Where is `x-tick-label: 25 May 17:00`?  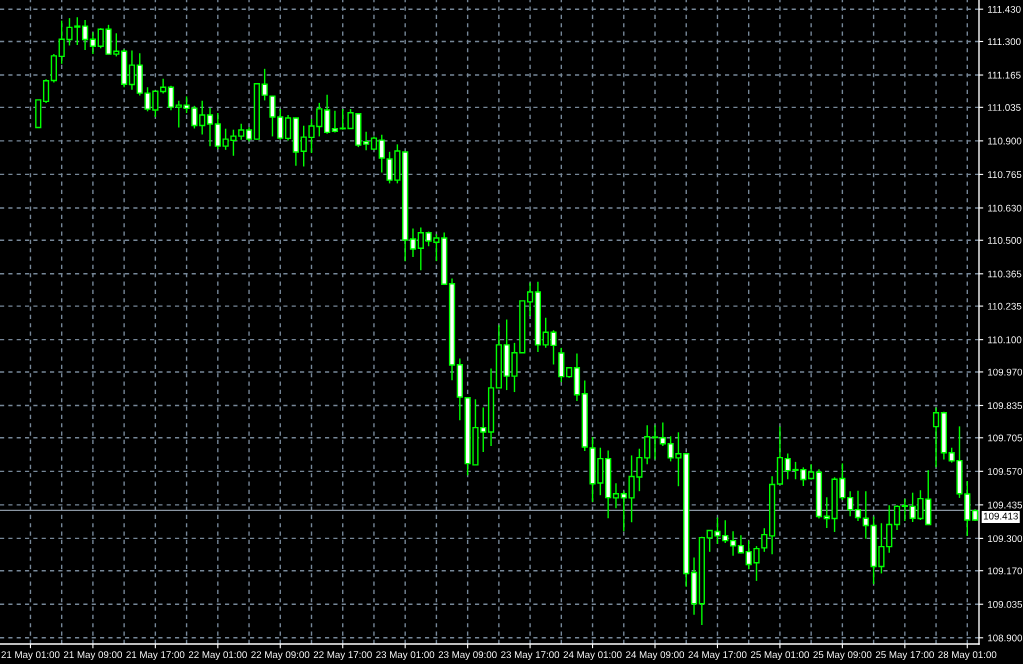 x-tick-label: 25 May 17:00 is located at coordinates (904, 656).